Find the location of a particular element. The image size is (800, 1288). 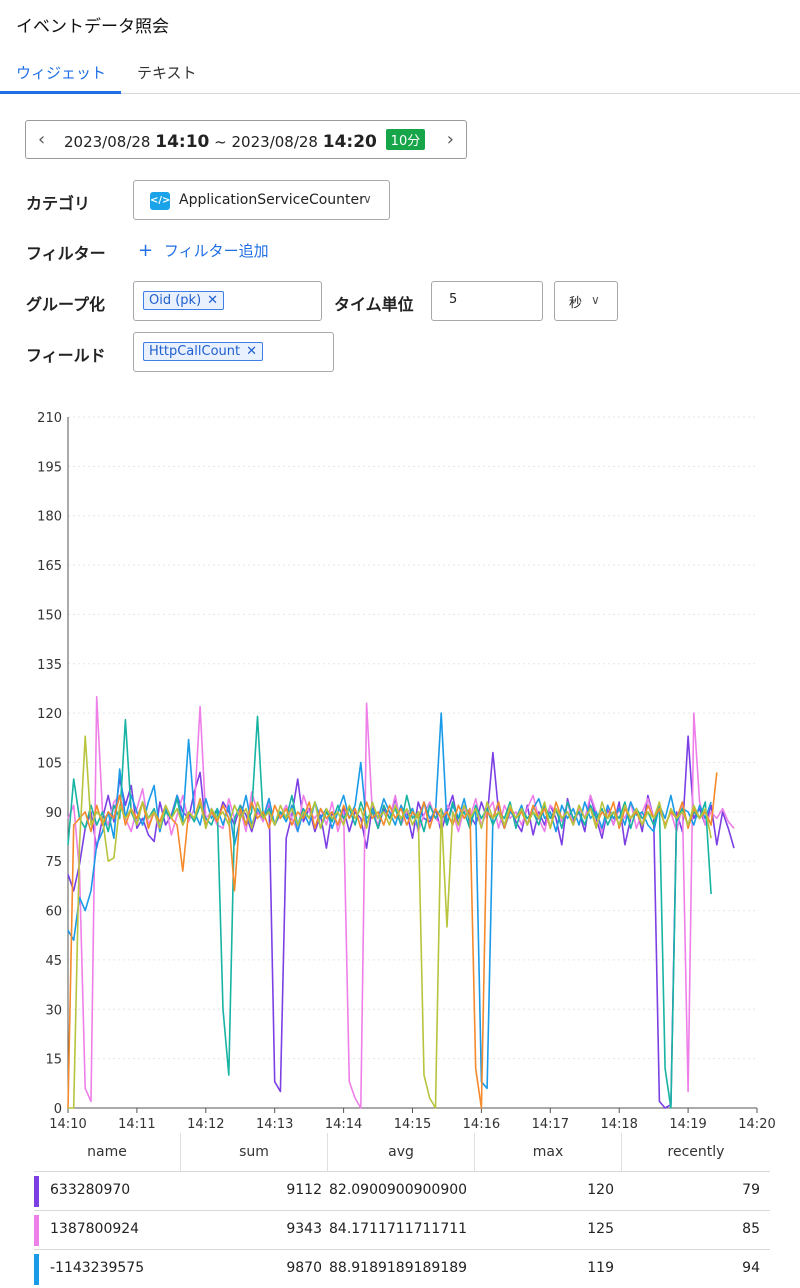

x-tick-label: 14:12 is located at coordinates (205, 1123).